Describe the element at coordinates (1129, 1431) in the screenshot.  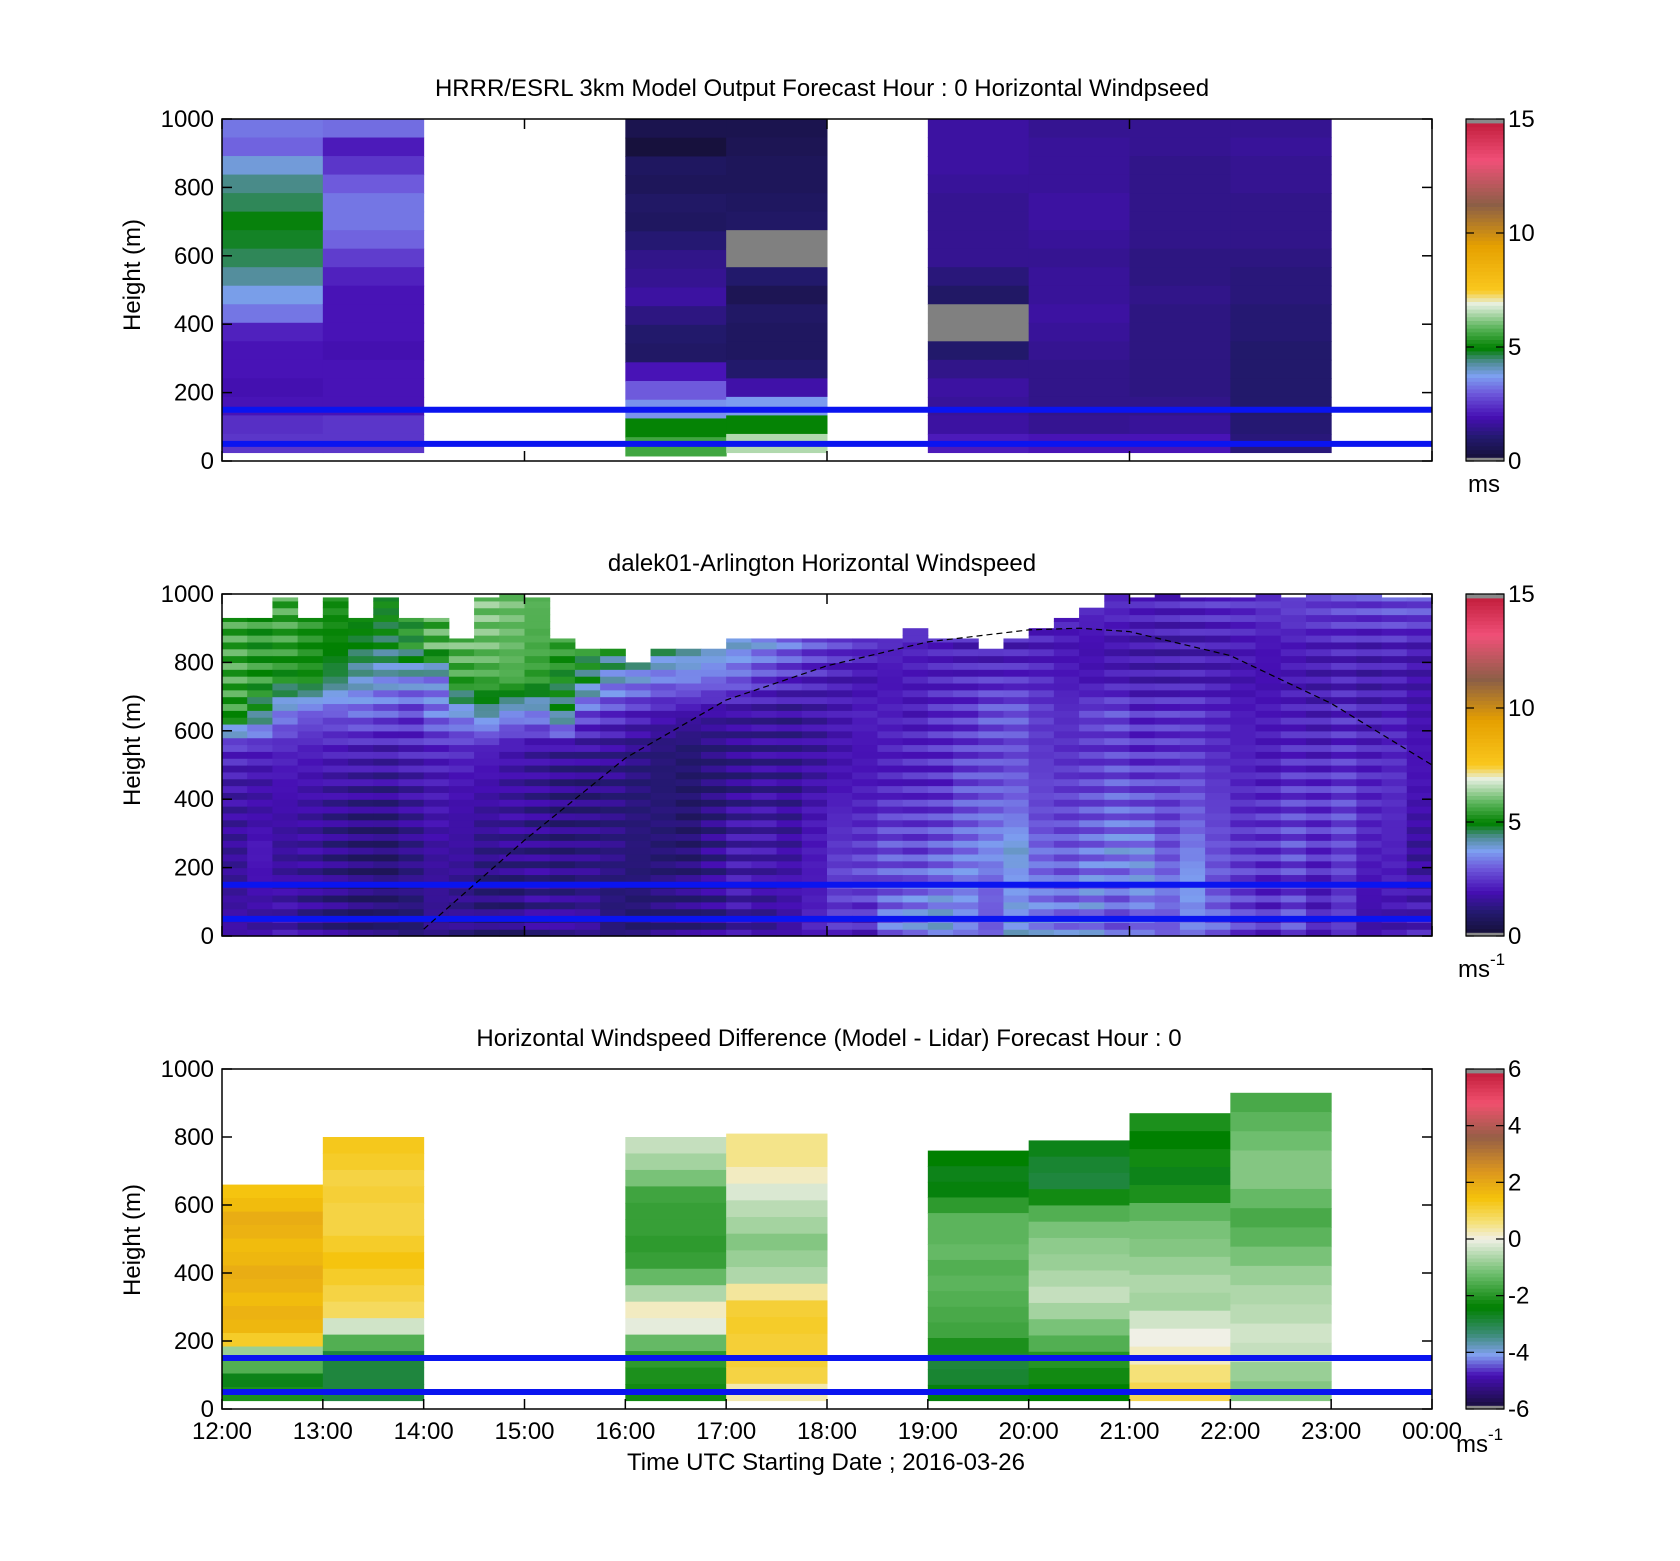
I see `x-tick-label: 21:00` at that location.